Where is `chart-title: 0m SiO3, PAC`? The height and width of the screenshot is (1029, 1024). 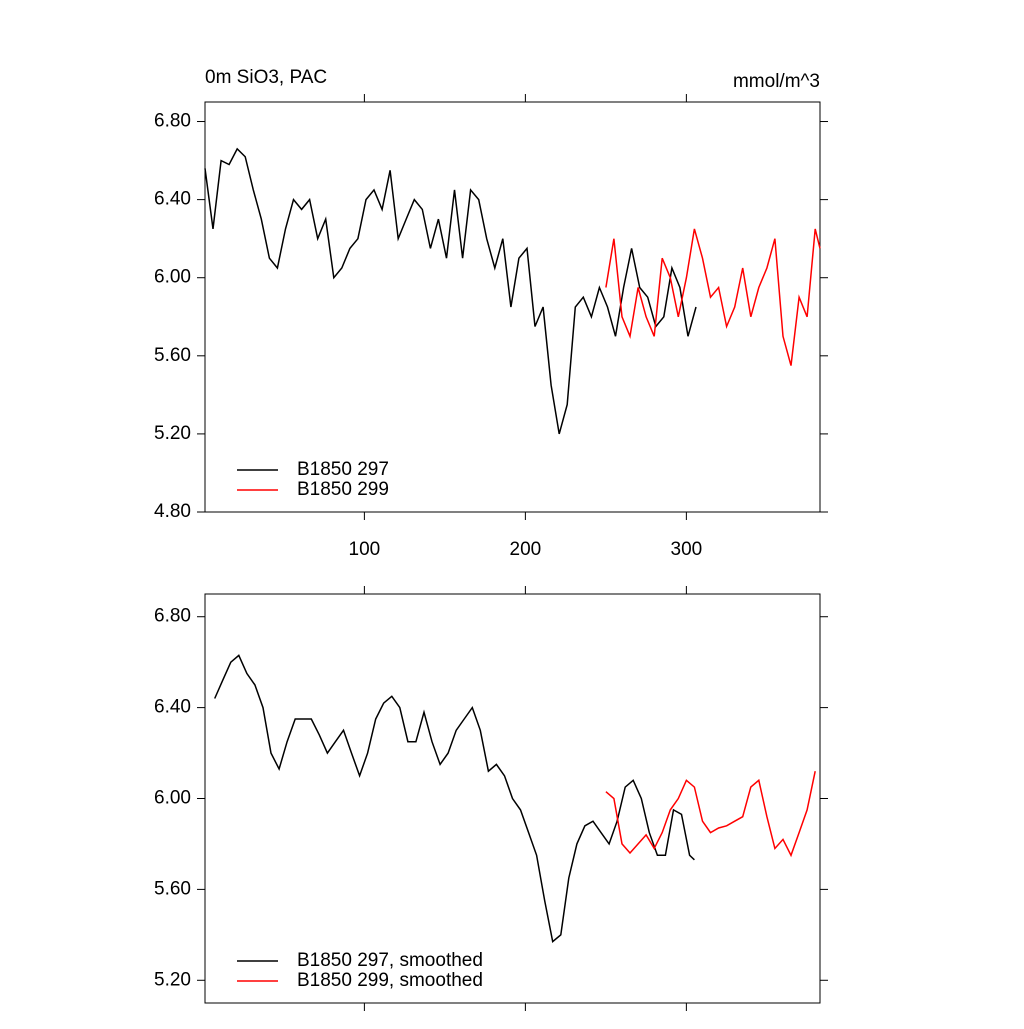
chart-title: 0m SiO3, PAC is located at coordinates (266, 77).